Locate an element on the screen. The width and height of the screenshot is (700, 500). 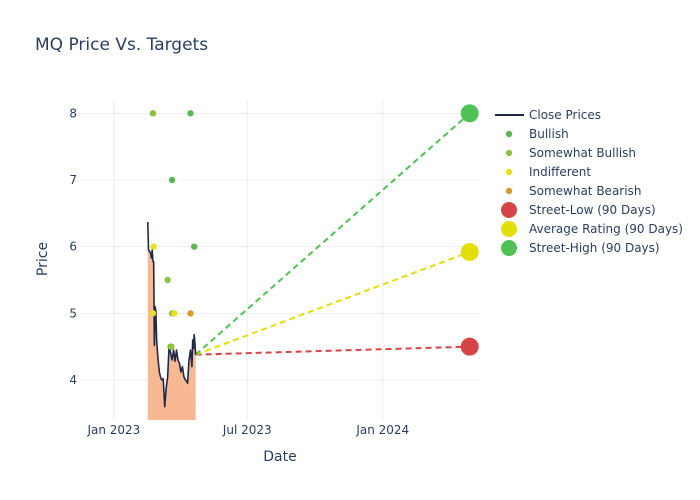
target-marker-average-rating-90-days is located at coordinates (469, 252).